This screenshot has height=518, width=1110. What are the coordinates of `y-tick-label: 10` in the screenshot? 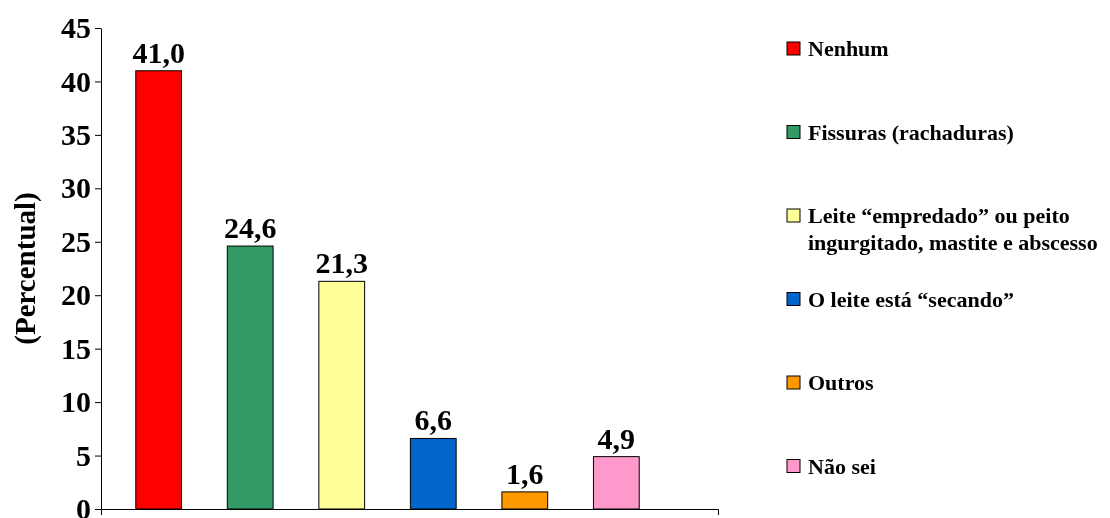 It's located at (76, 402).